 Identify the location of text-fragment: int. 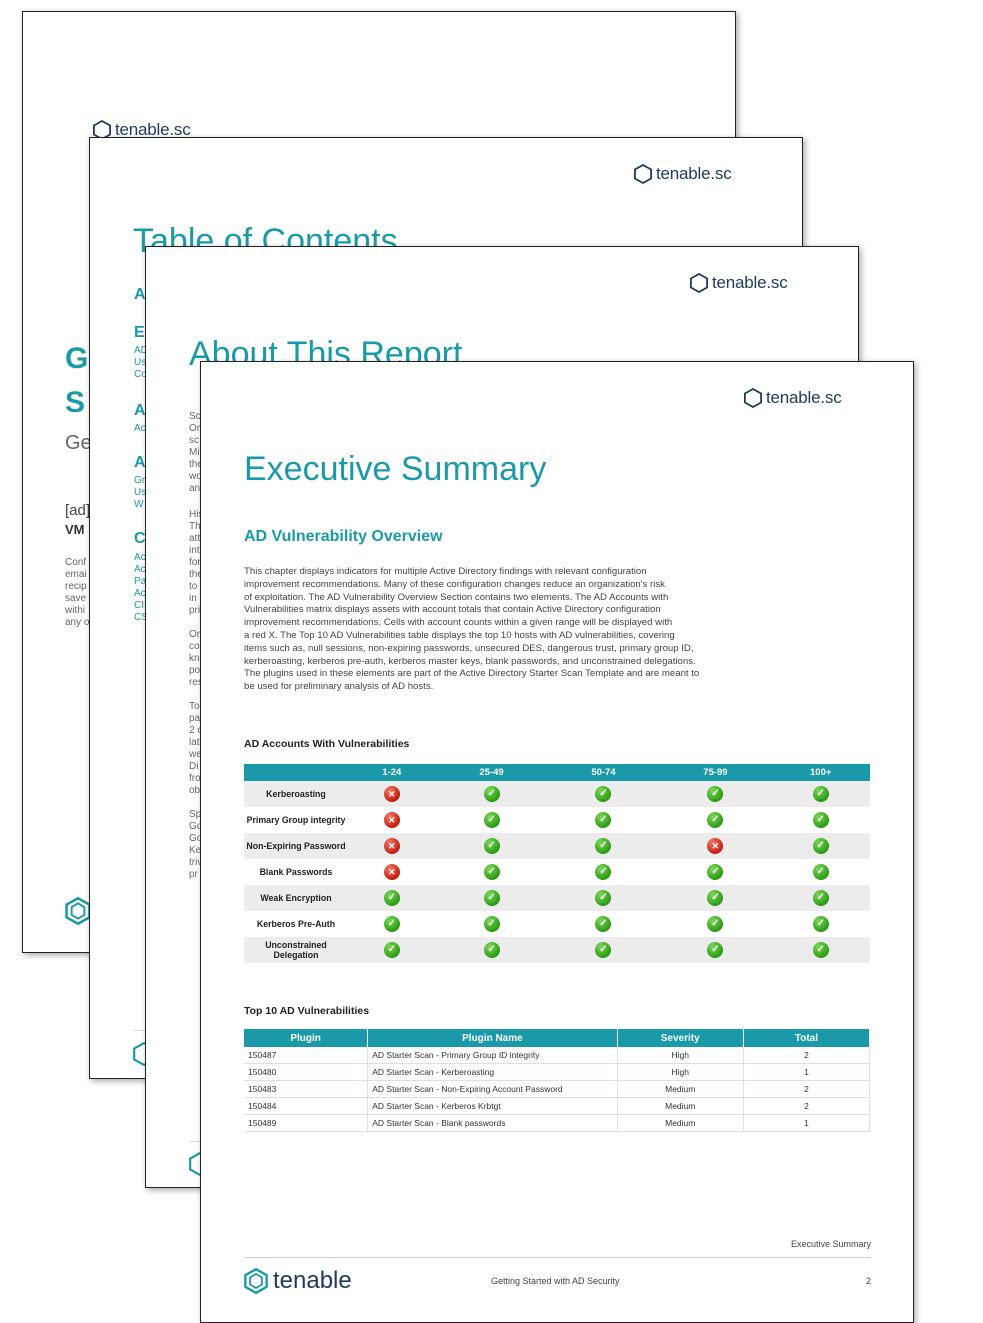
(194, 550).